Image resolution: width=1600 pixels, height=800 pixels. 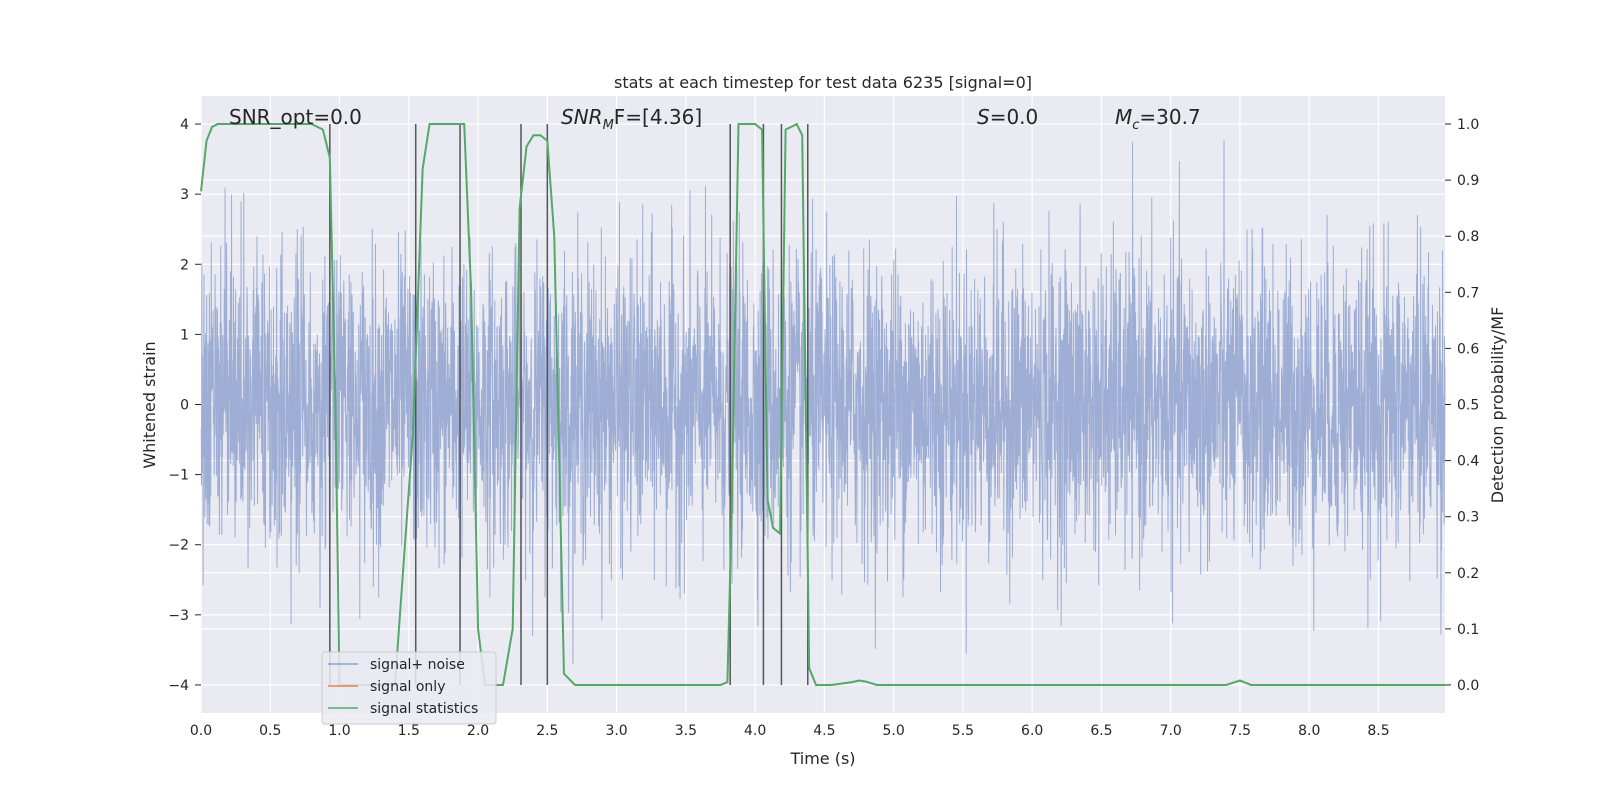 I want to click on y-tick-label: −2, so click(x=178, y=546).